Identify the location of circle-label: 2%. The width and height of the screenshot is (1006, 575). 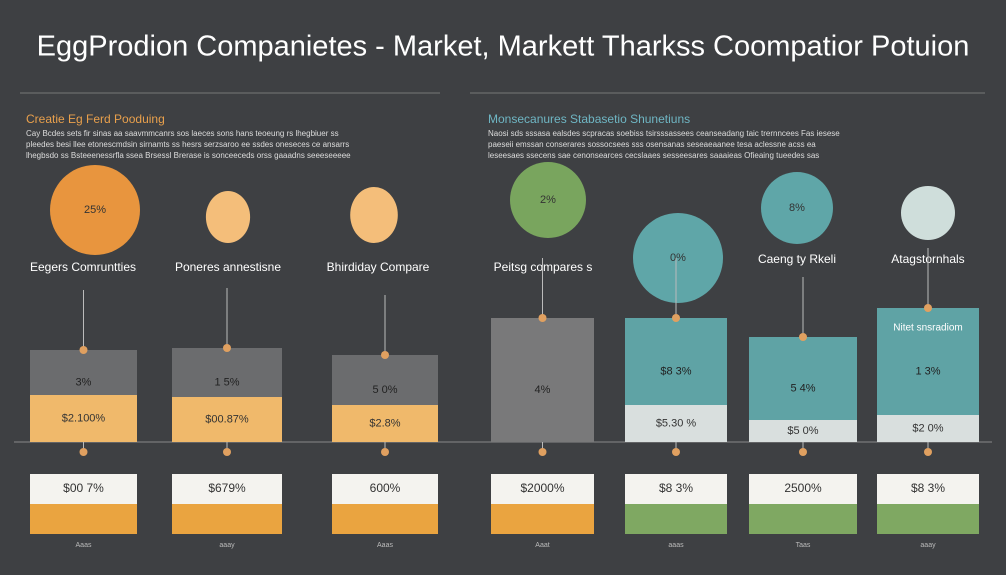
(548, 200).